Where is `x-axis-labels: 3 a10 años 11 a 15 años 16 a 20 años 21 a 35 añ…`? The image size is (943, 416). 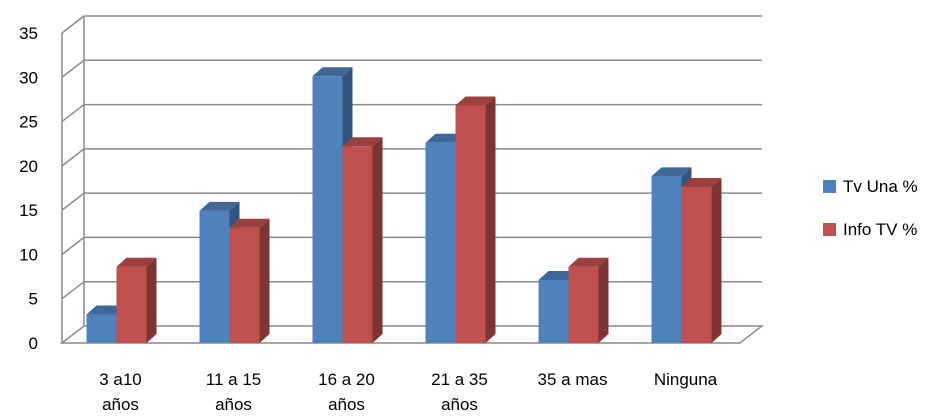 x-axis-labels: 3 a10 años 11 a 15 años 16 a 20 años 21 a 35 añ… is located at coordinates (408, 392).